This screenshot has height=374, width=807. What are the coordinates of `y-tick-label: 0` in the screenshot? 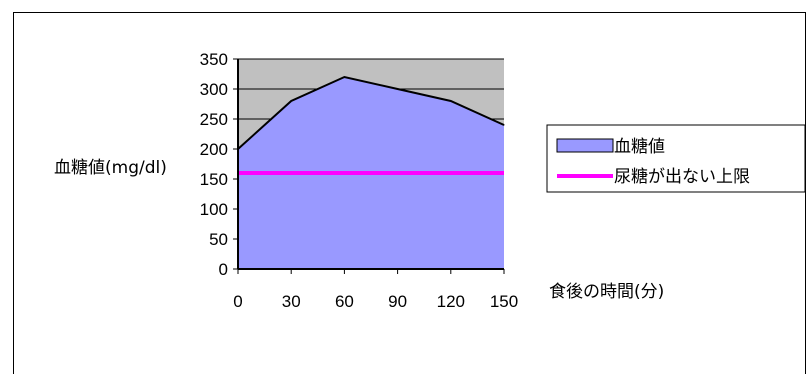 It's located at (223, 269).